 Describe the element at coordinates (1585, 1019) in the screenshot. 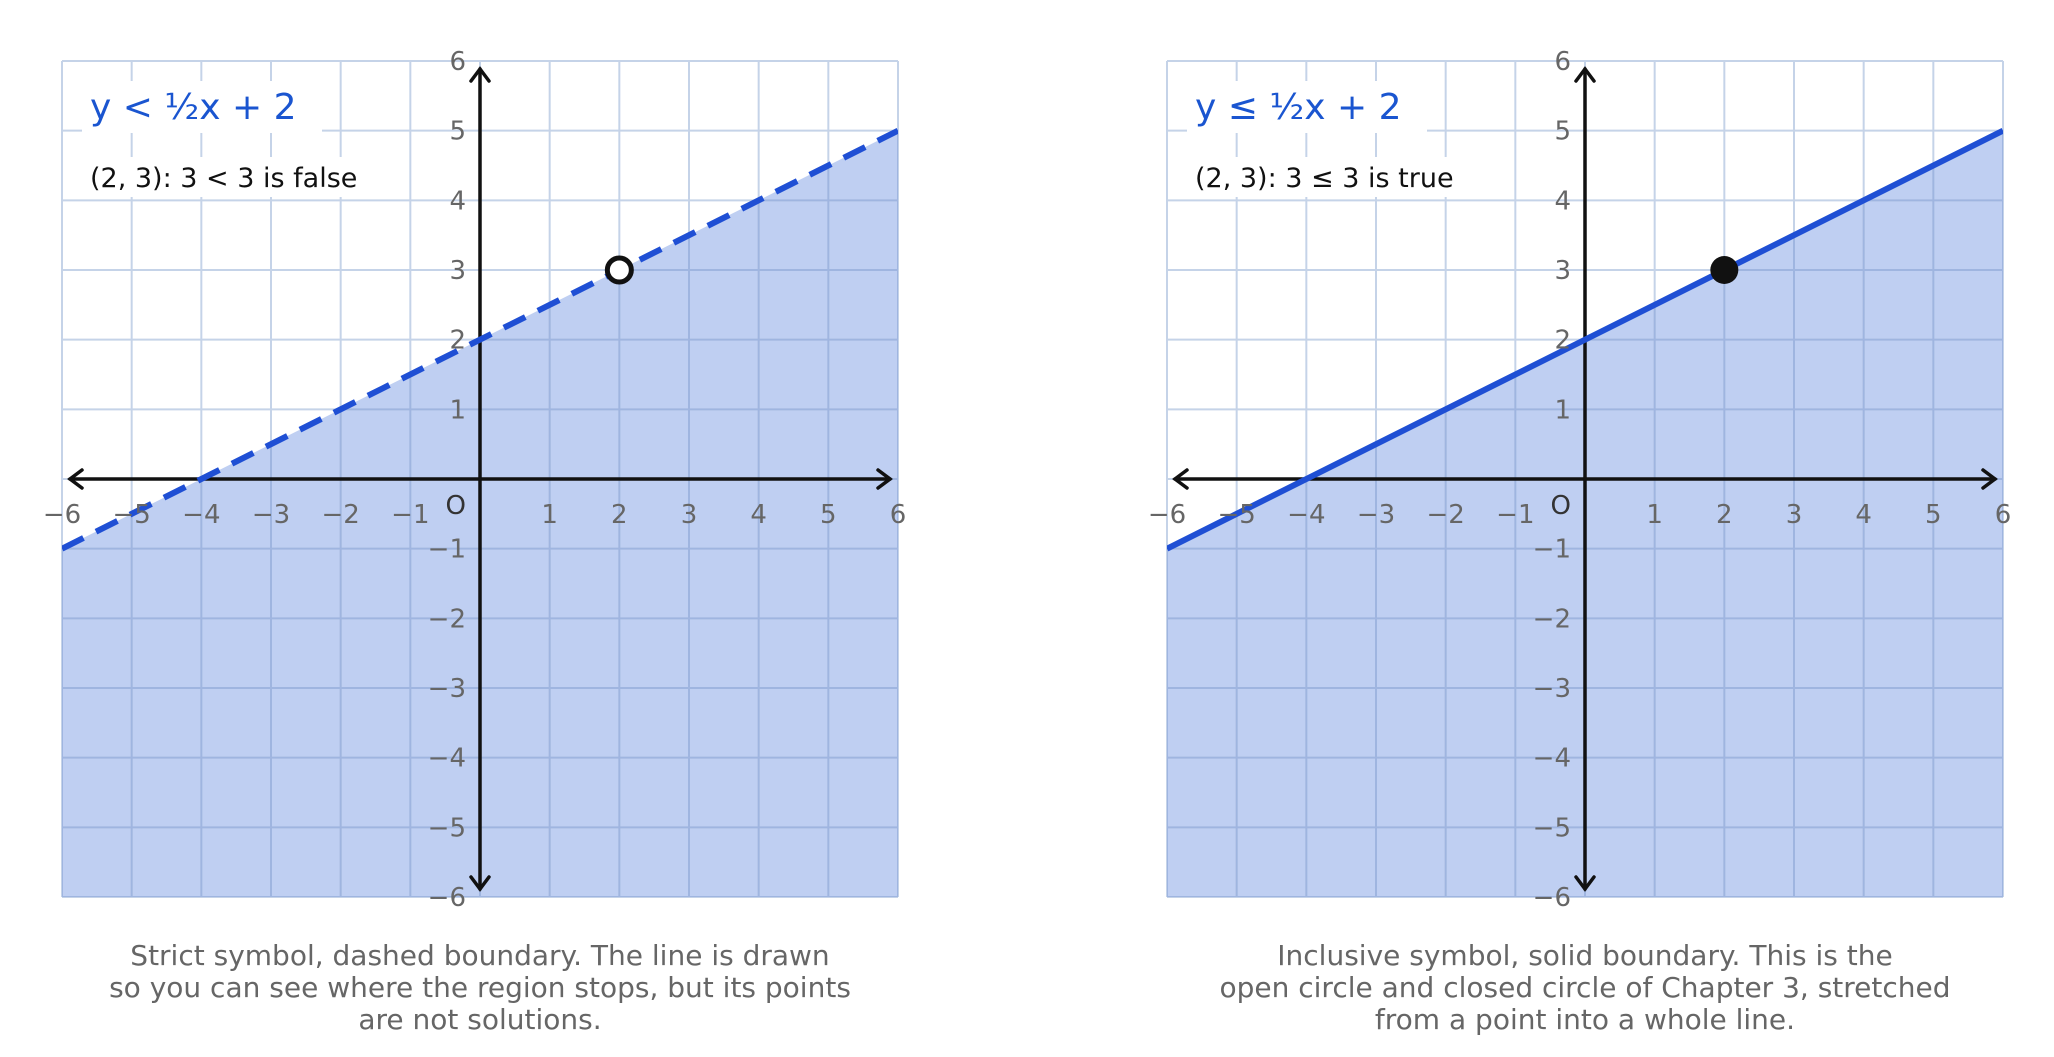

I see `caption-line: from a point into a whole line.` at that location.